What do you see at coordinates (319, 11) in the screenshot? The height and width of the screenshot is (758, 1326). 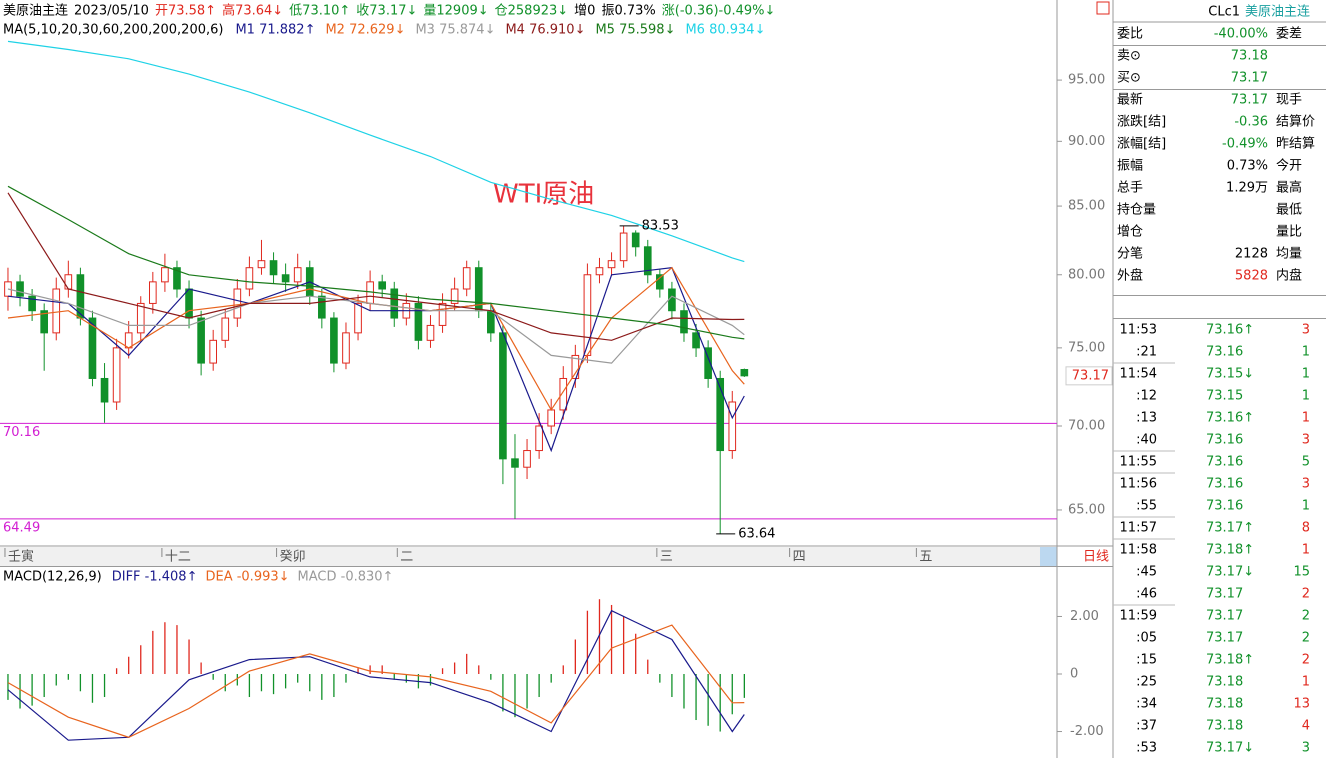 I see `header-item: 低73.10↑` at bounding box center [319, 11].